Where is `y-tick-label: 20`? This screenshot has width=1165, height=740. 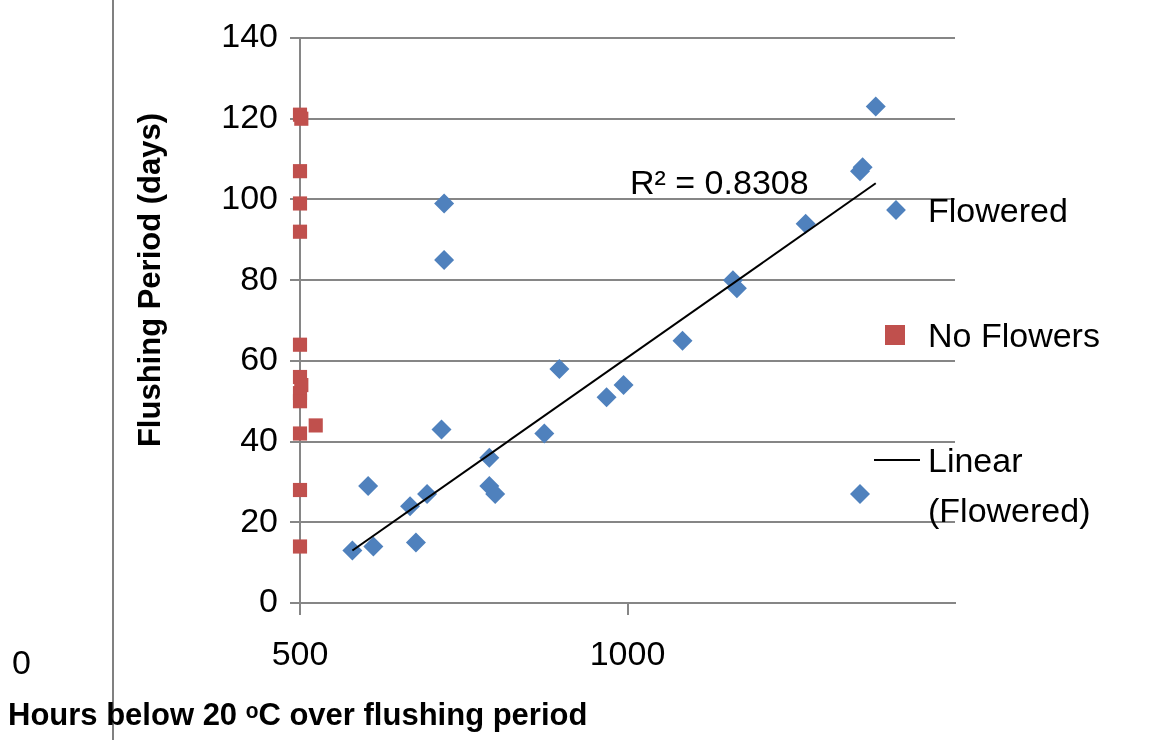
y-tick-label: 20 is located at coordinates (259, 519).